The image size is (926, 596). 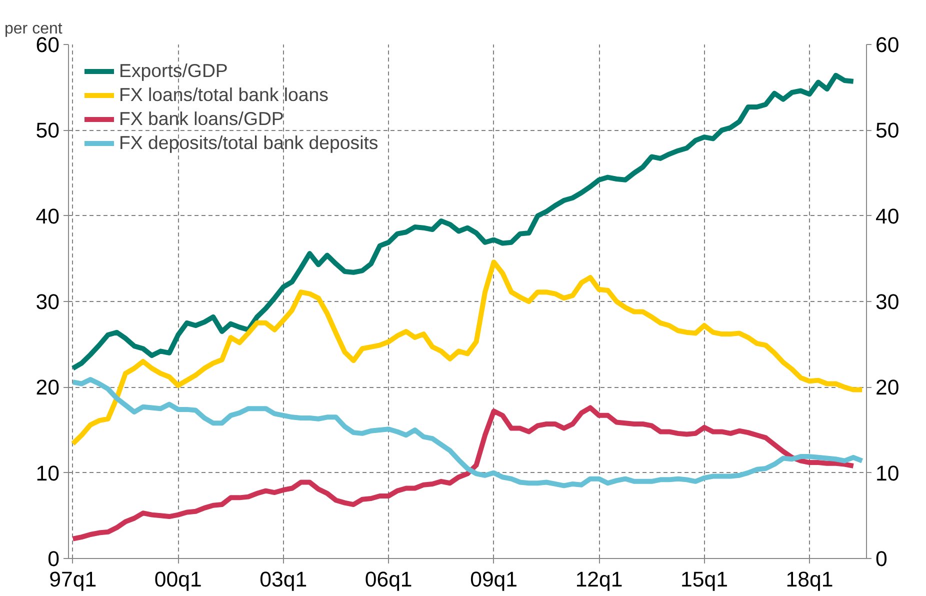 What do you see at coordinates (882, 559) in the screenshot?
I see `y2-tick-label: 0` at bounding box center [882, 559].